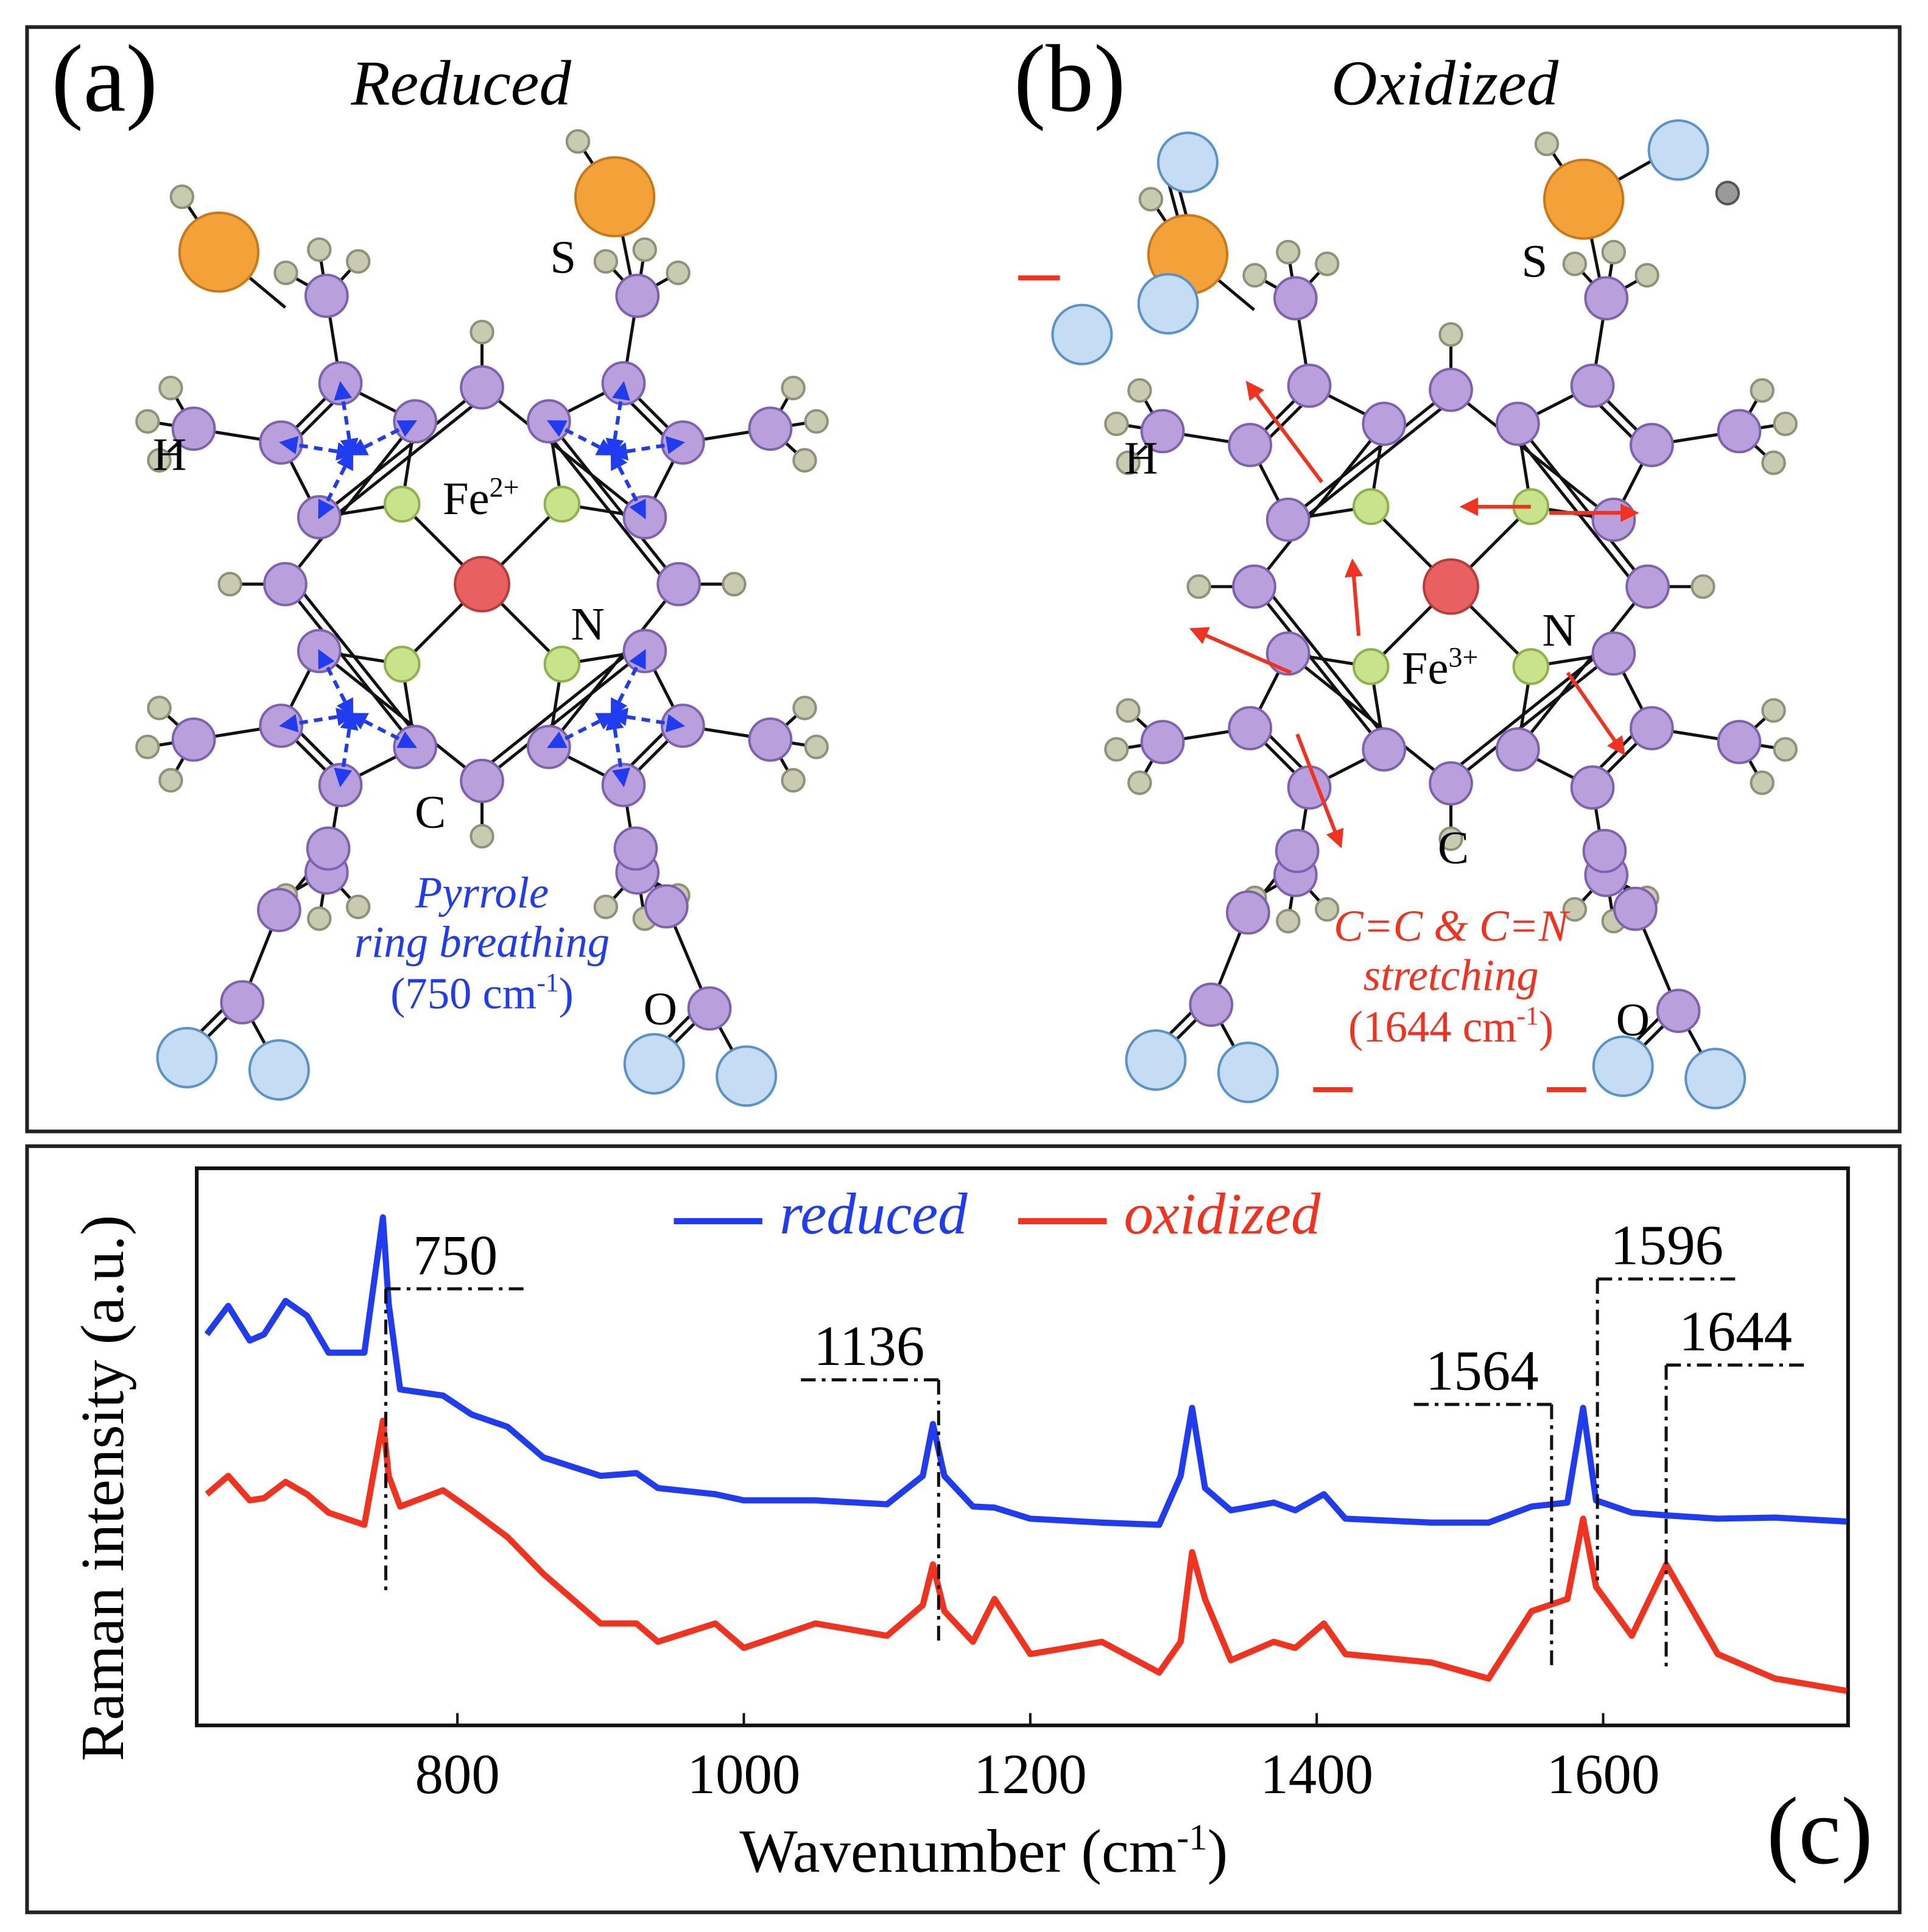  Describe the element at coordinates (958, 1851) in the screenshot. I see `x-axis-label: Wavenumber (cm` at that location.